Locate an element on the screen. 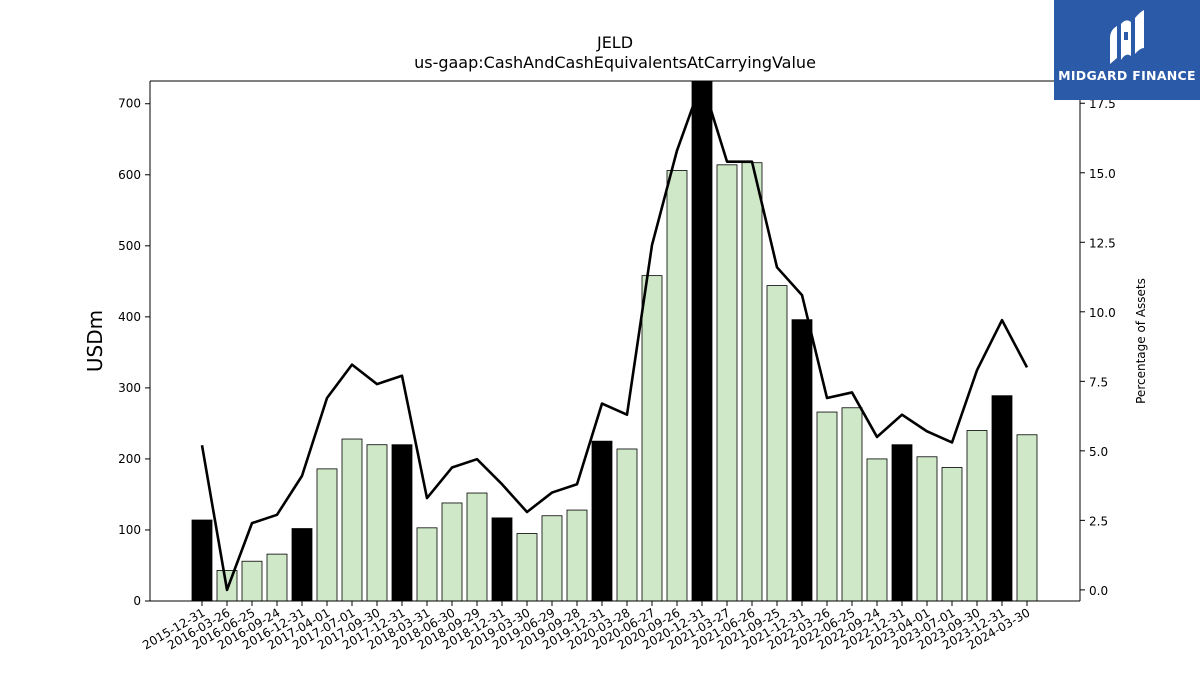 Image resolution: width=1200 pixels, height=675 pixels. y2-tick-label-1: 2.5 is located at coordinates (1098, 521).